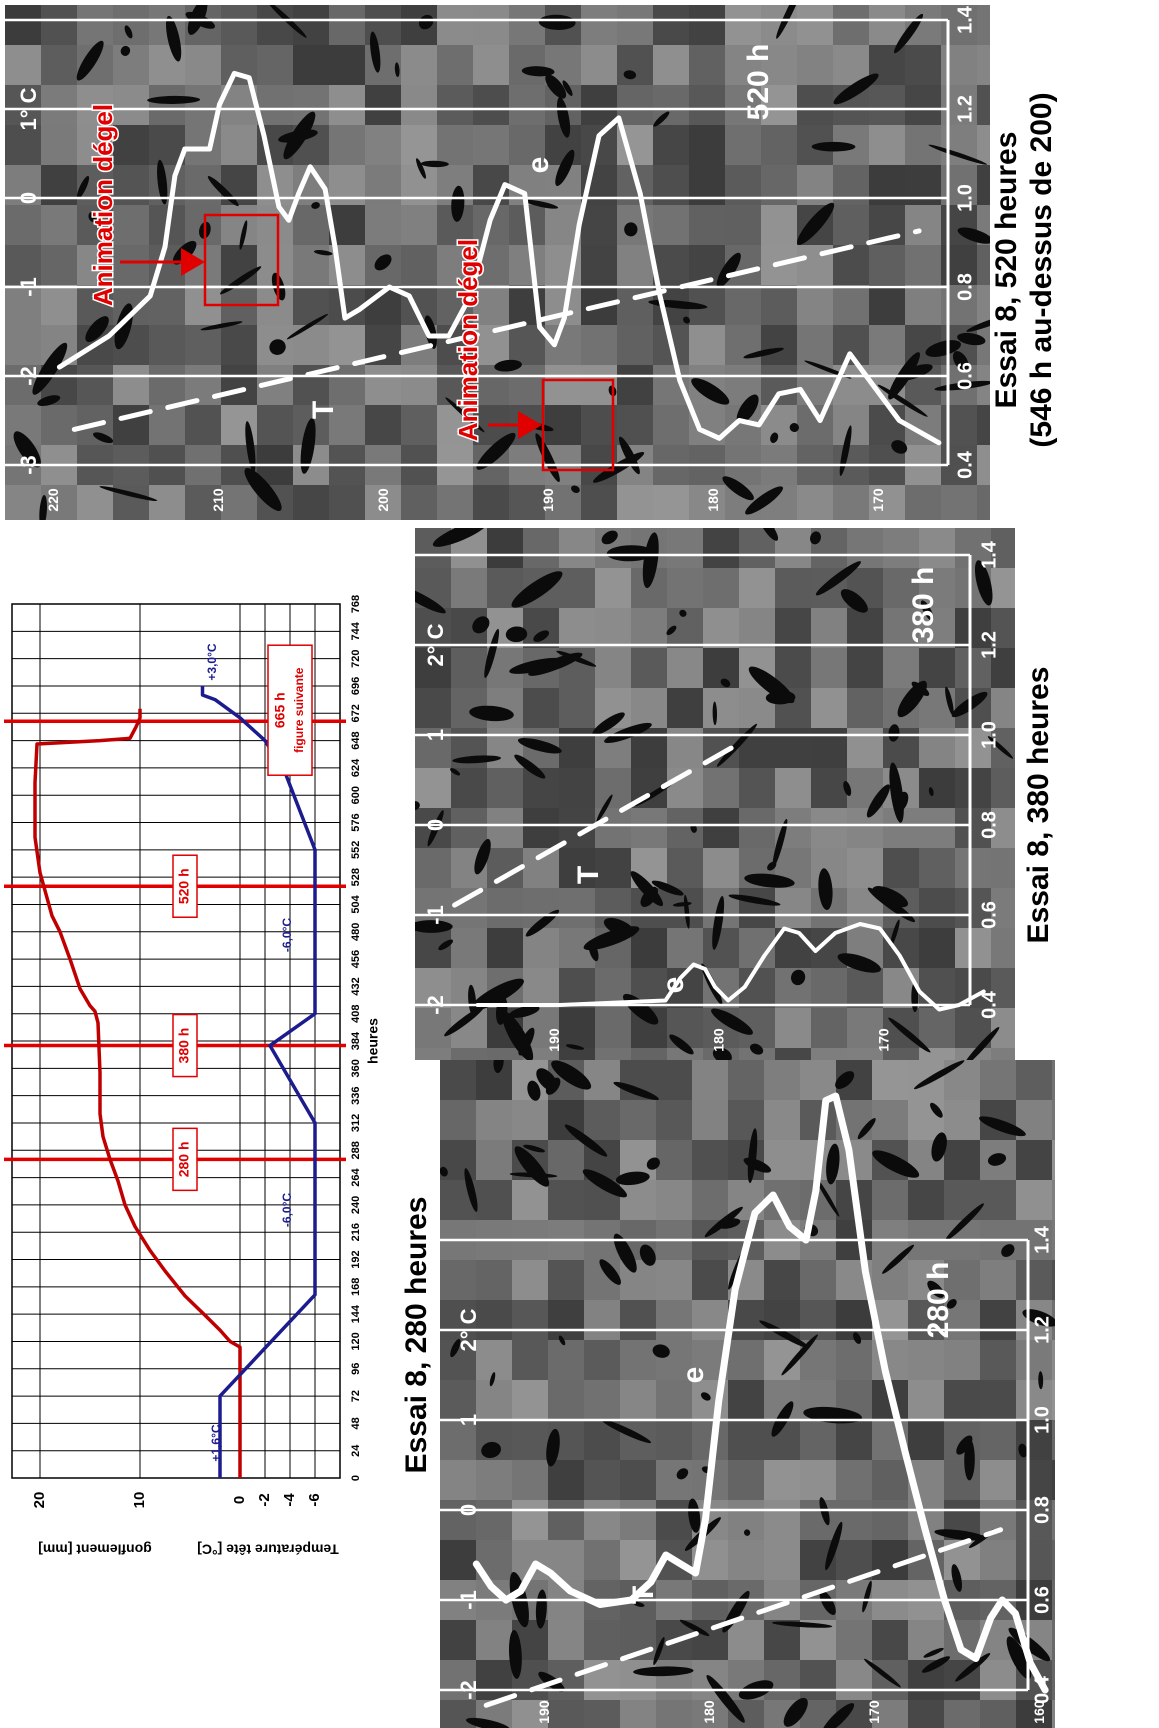 This screenshot has height=1728, width=1159. Describe the element at coordinates (185, 886) in the screenshot. I see `marker-box` at that location.